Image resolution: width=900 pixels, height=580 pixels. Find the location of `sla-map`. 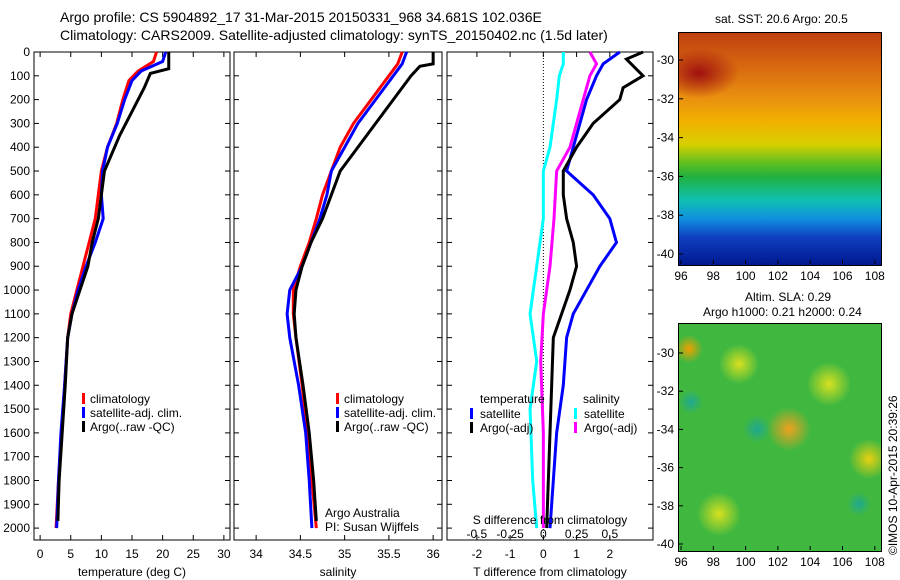

sla-map is located at coordinates (780, 437).